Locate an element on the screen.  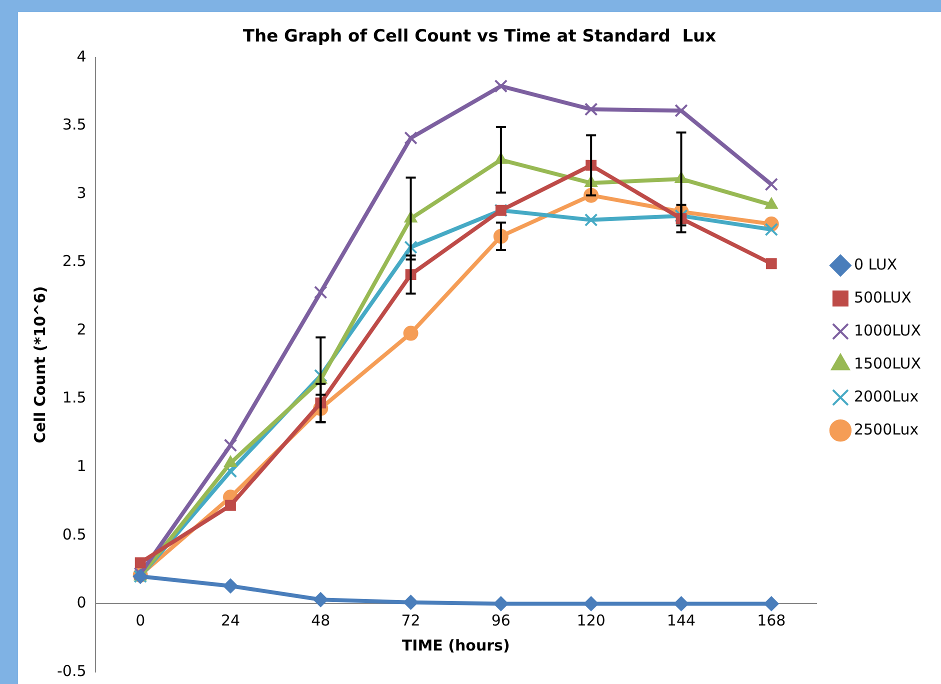
y-tick-label: 3 is located at coordinates (81, 193).